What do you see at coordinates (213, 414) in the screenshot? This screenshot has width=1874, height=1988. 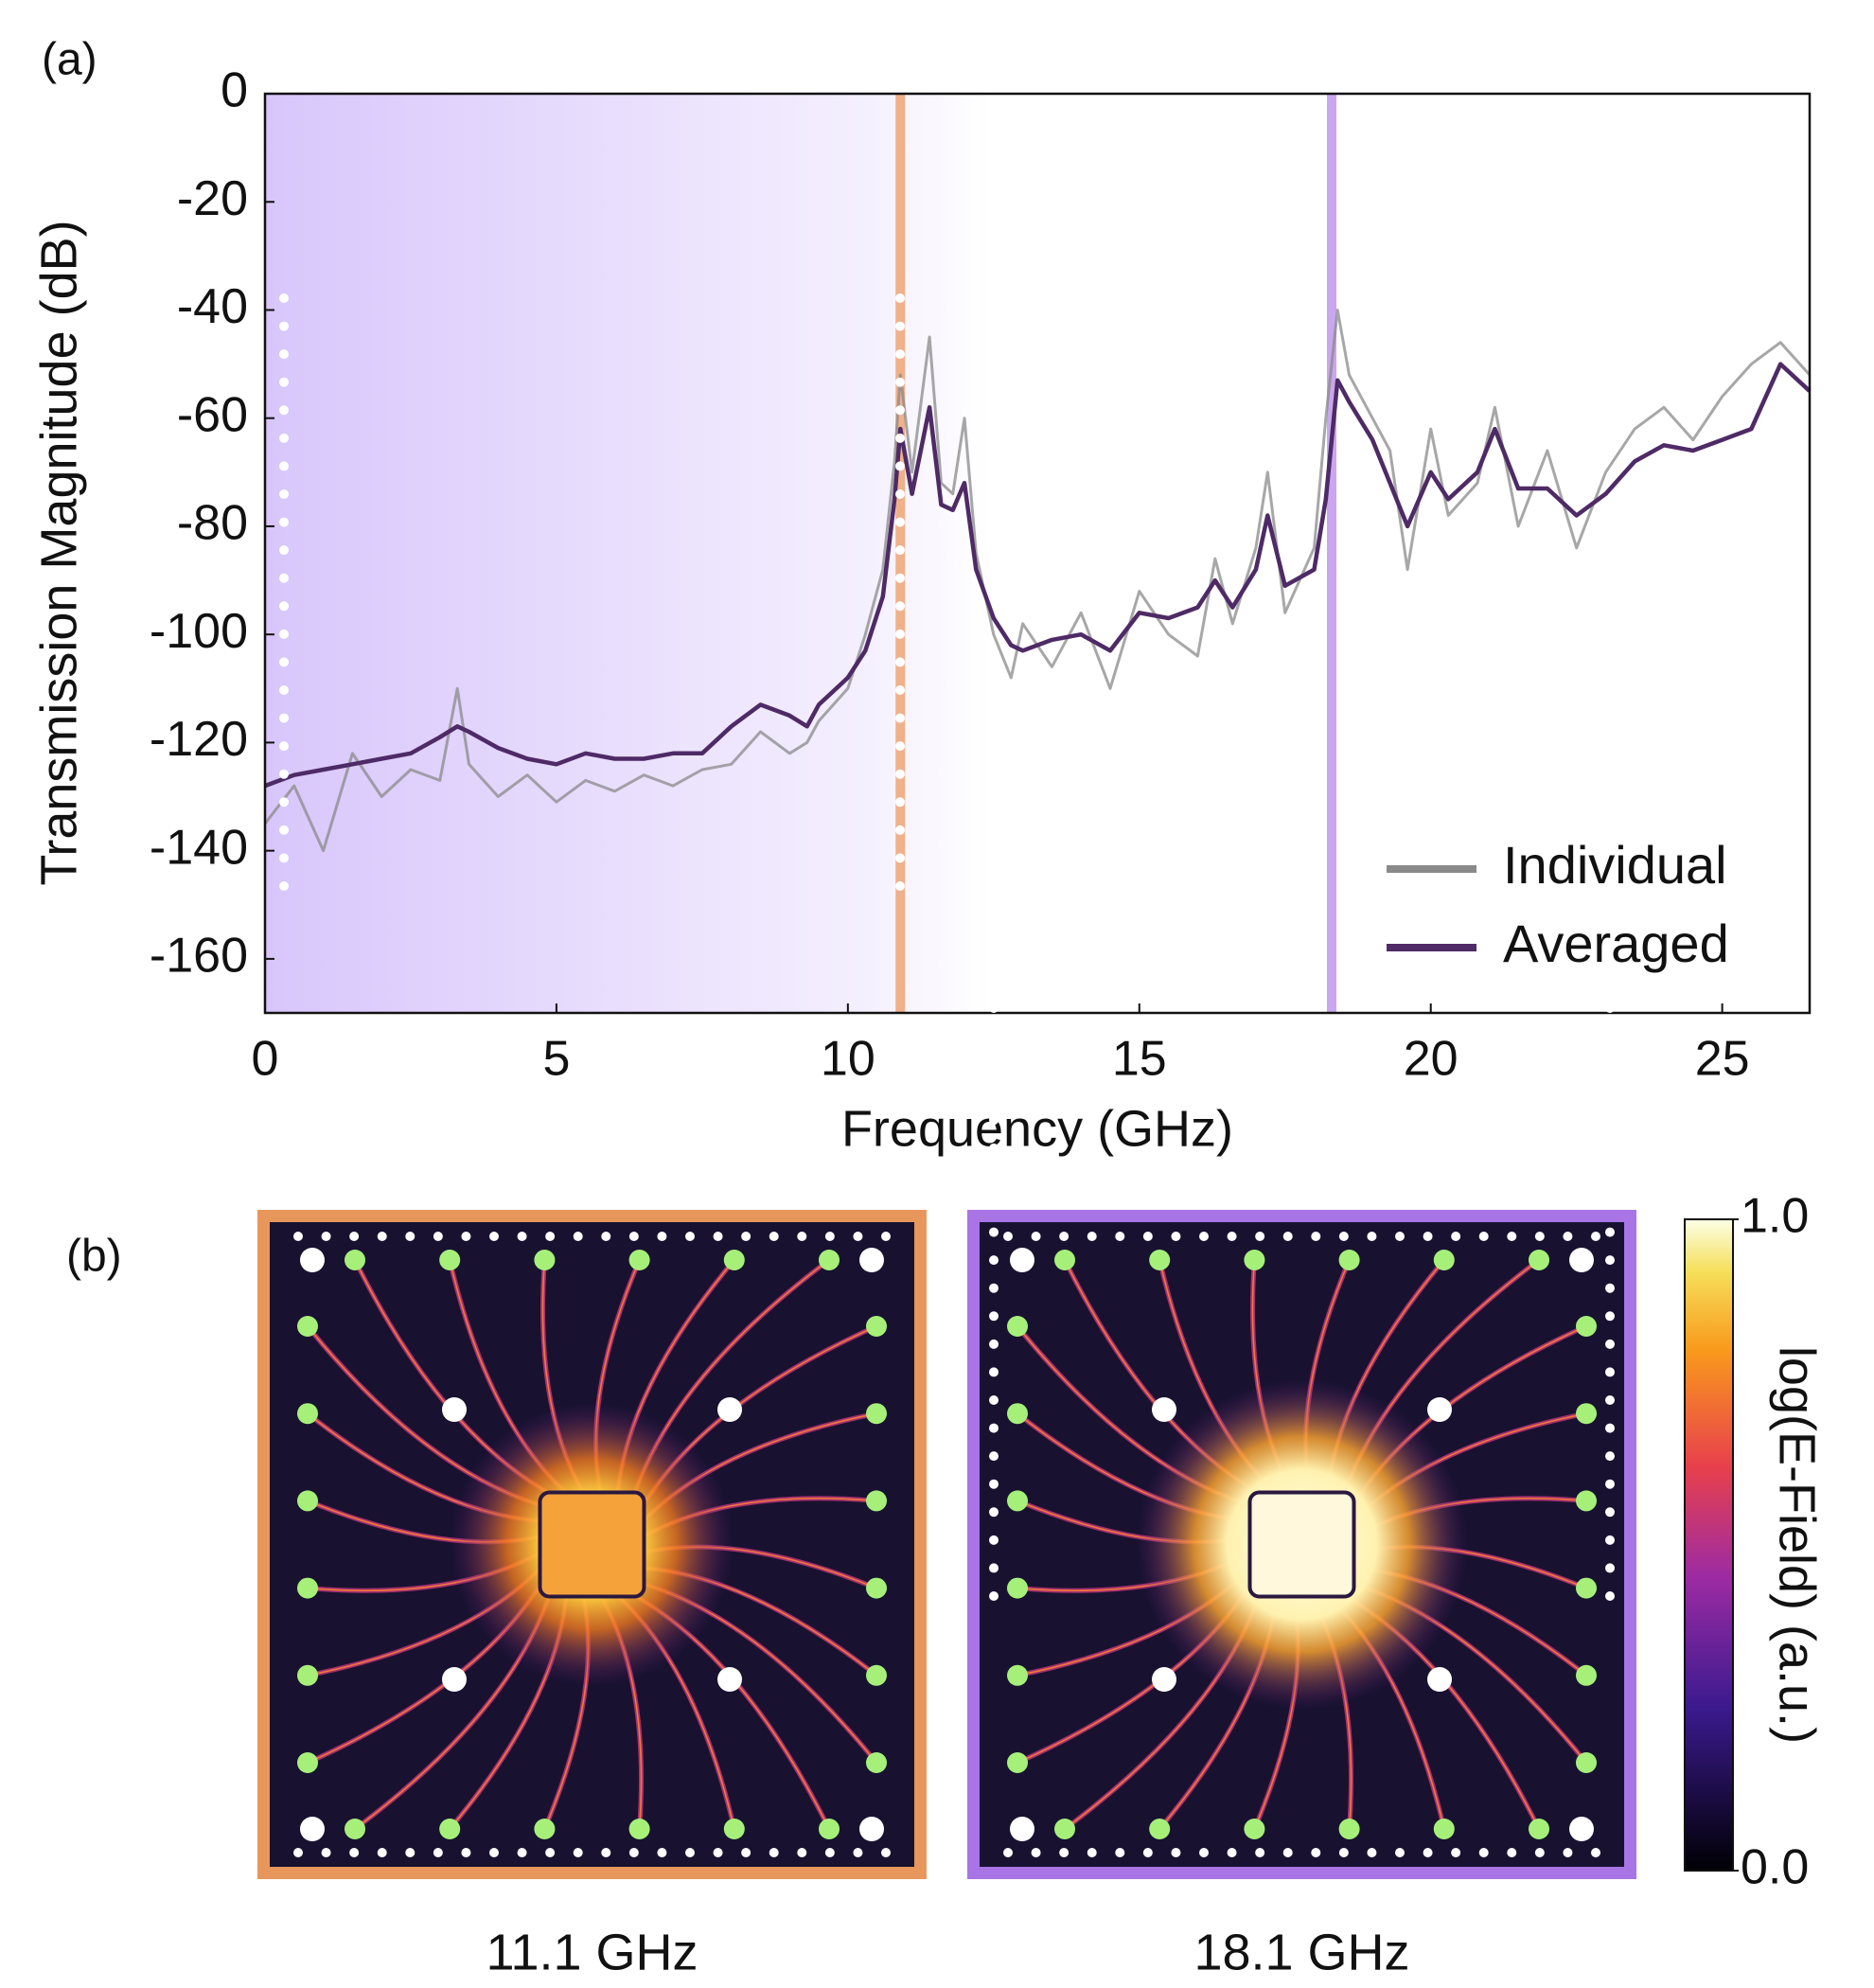 I see `y-tick-label: -60` at bounding box center [213, 414].